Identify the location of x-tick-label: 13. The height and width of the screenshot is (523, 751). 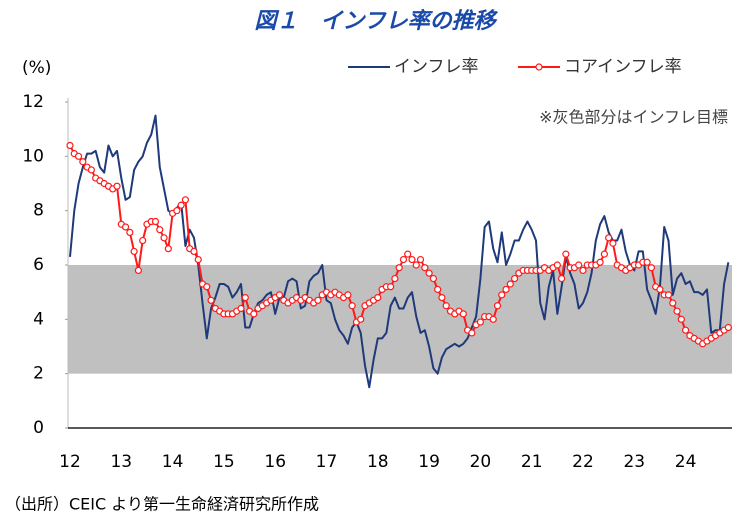
(121, 462).